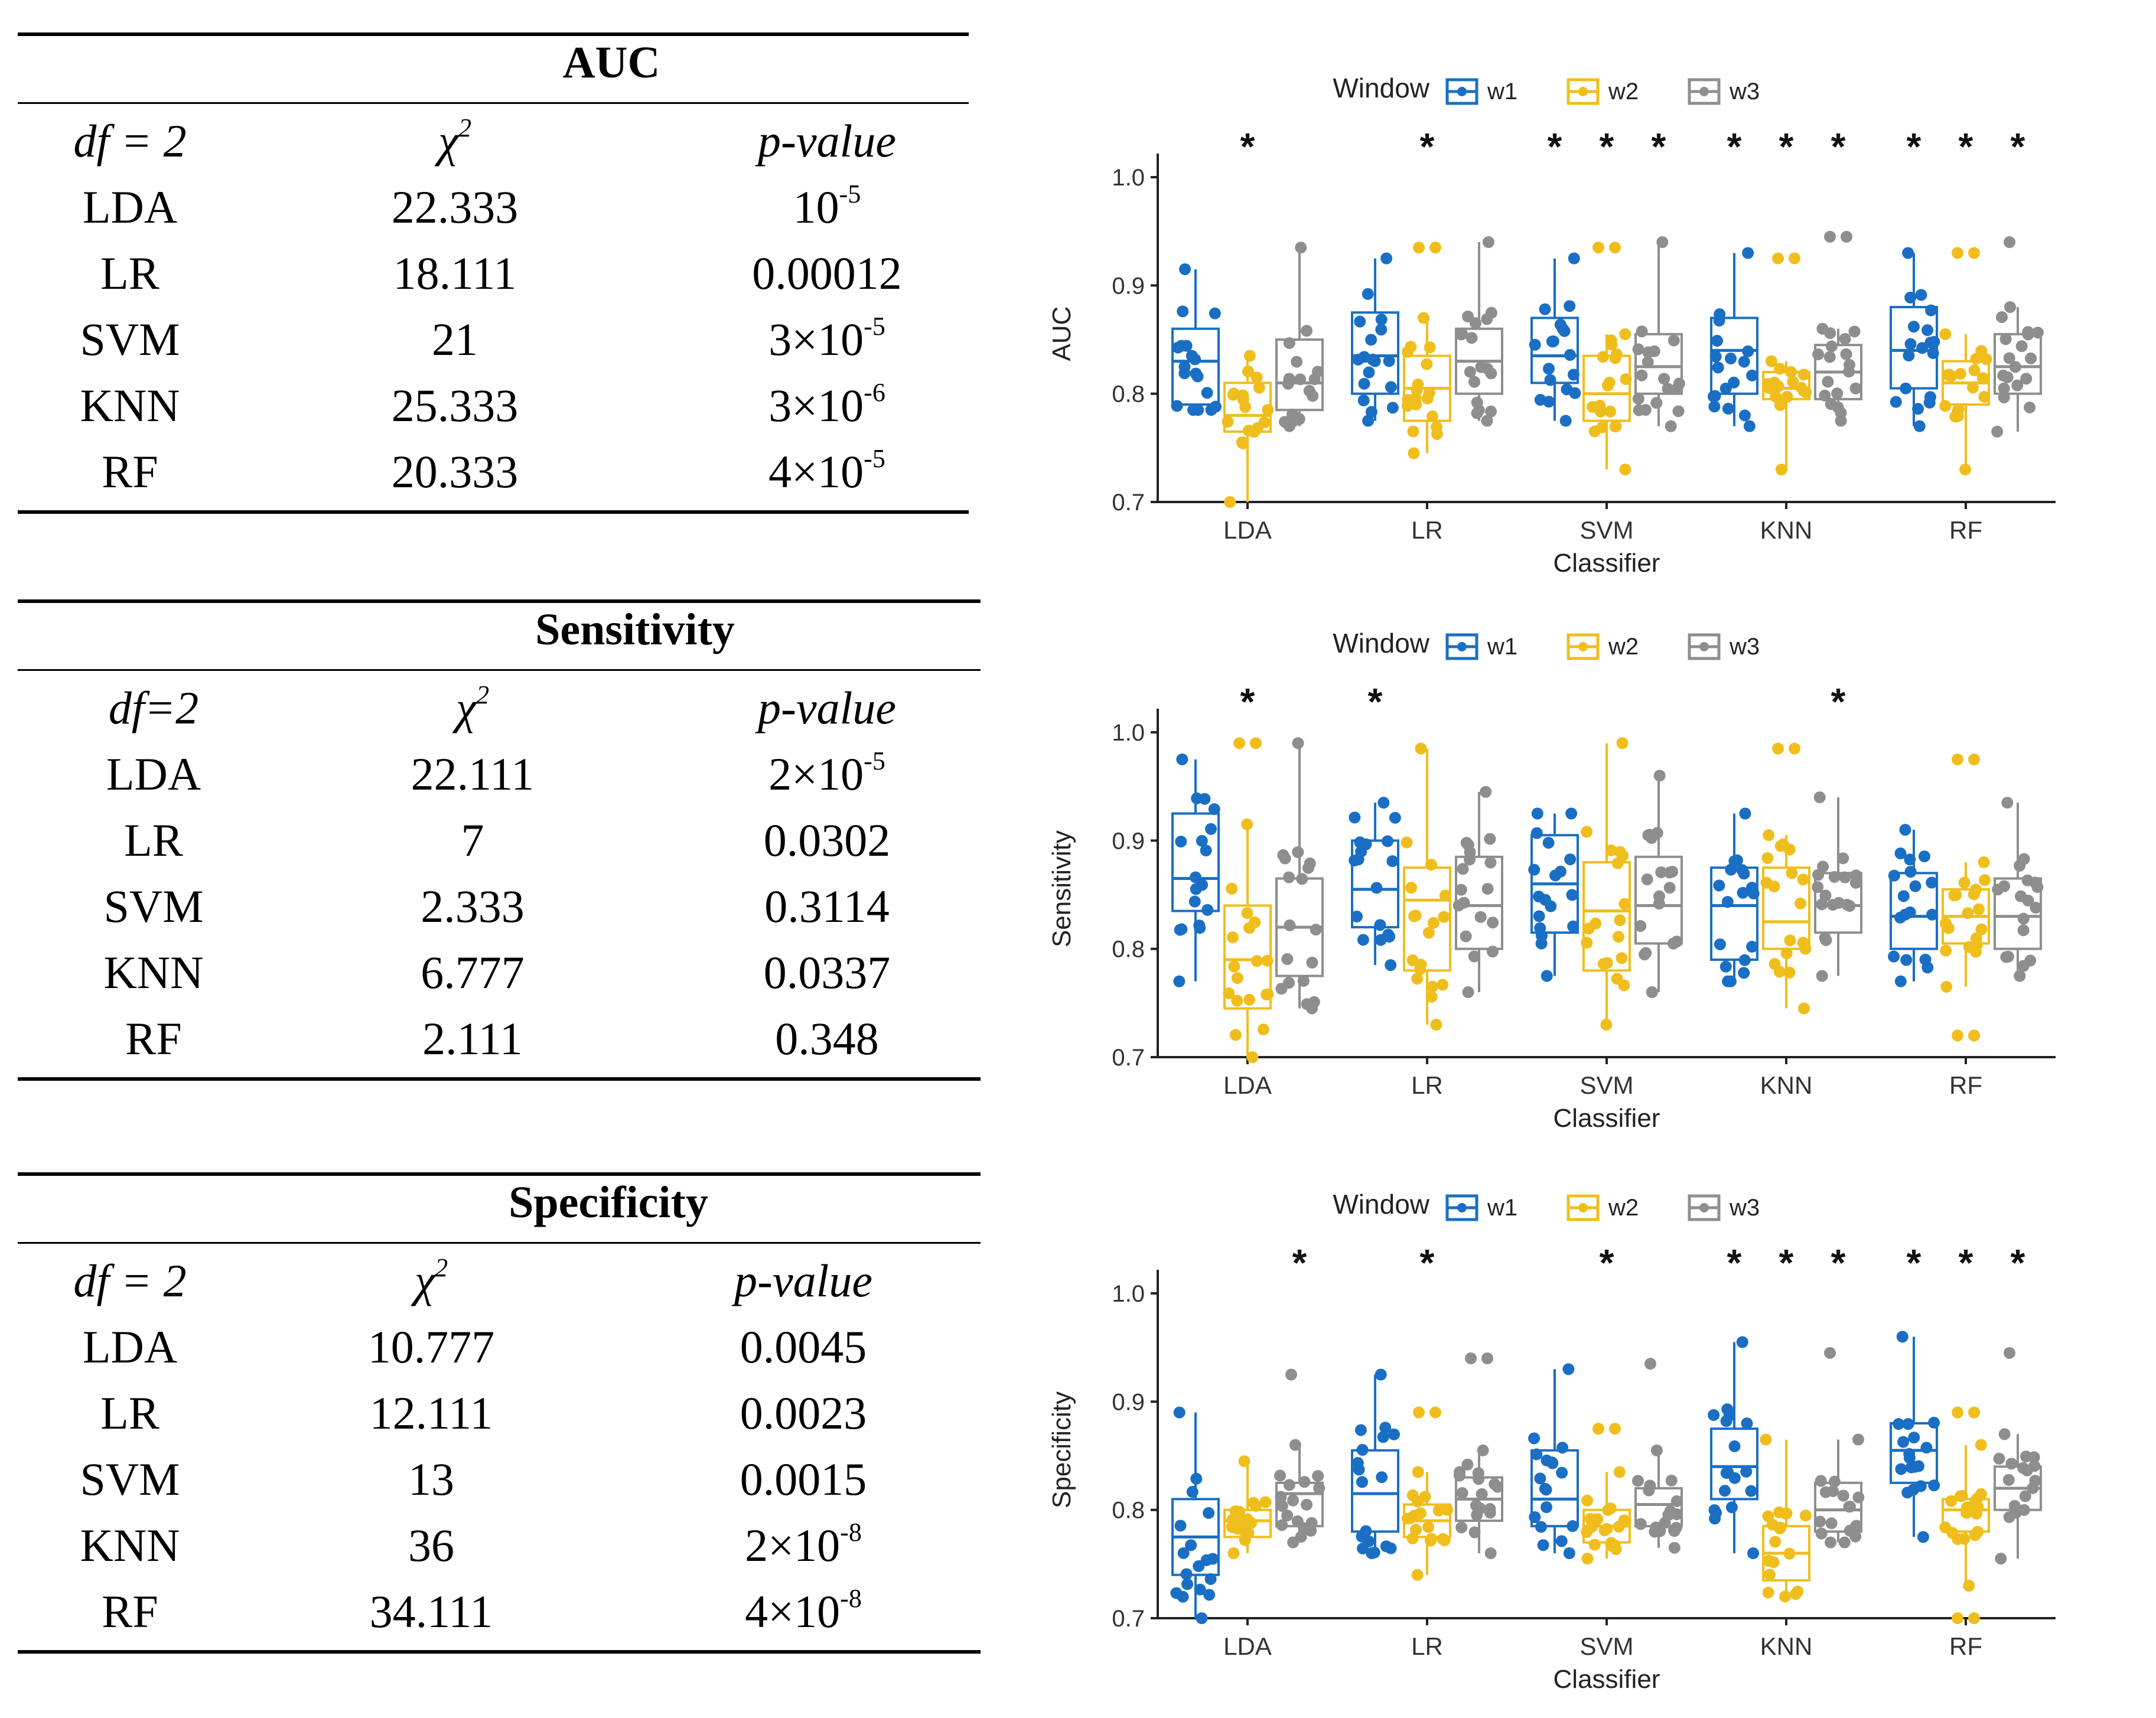 The image size is (2156, 1718). I want to click on y-axis-label: Specificity, so click(1061, 1449).